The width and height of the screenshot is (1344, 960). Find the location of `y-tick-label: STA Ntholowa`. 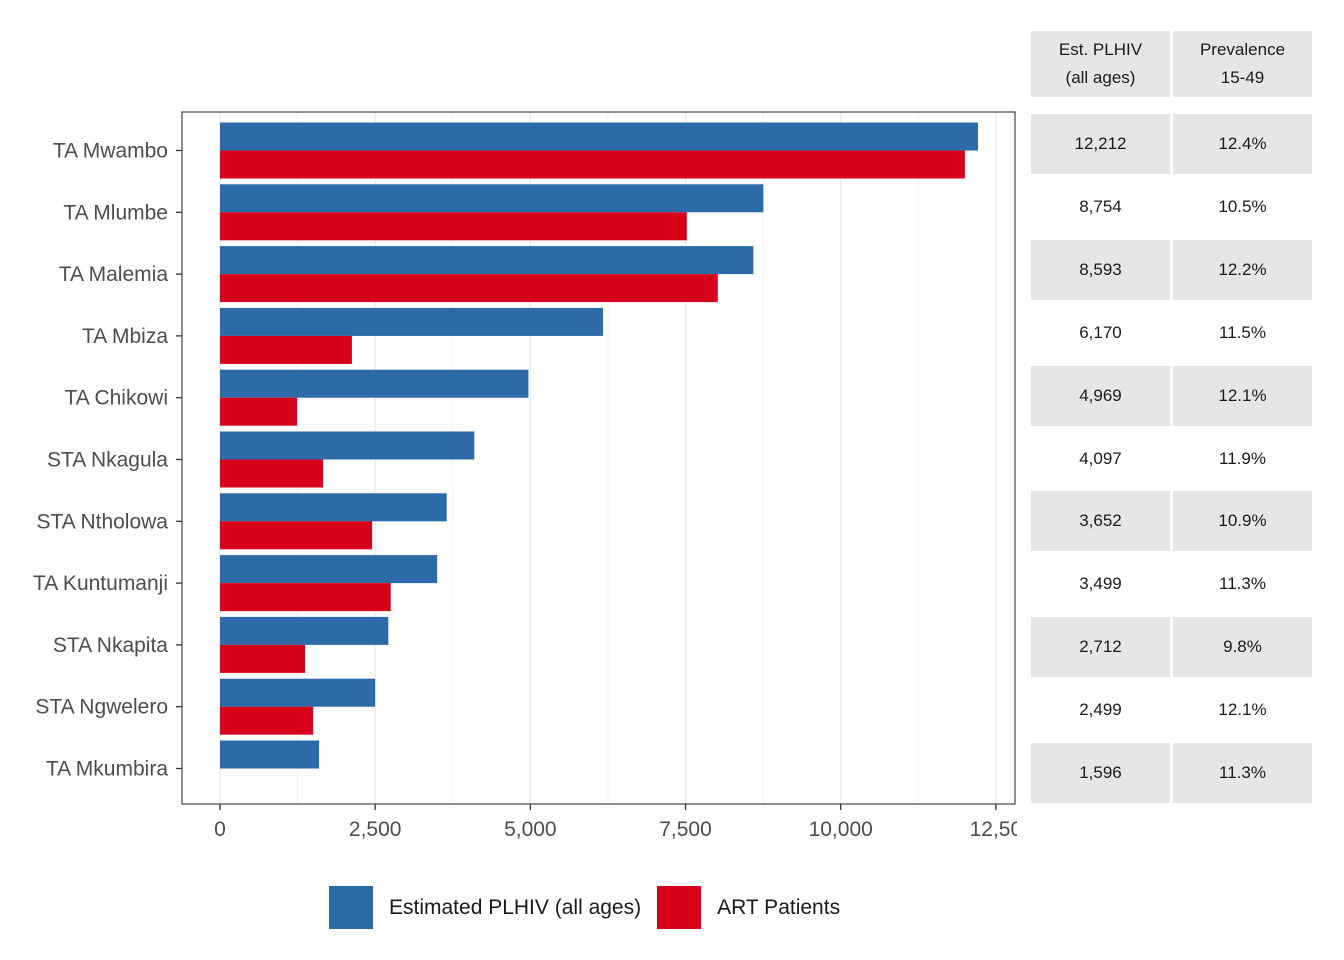

y-tick-label: STA Ntholowa is located at coordinates (102, 521).